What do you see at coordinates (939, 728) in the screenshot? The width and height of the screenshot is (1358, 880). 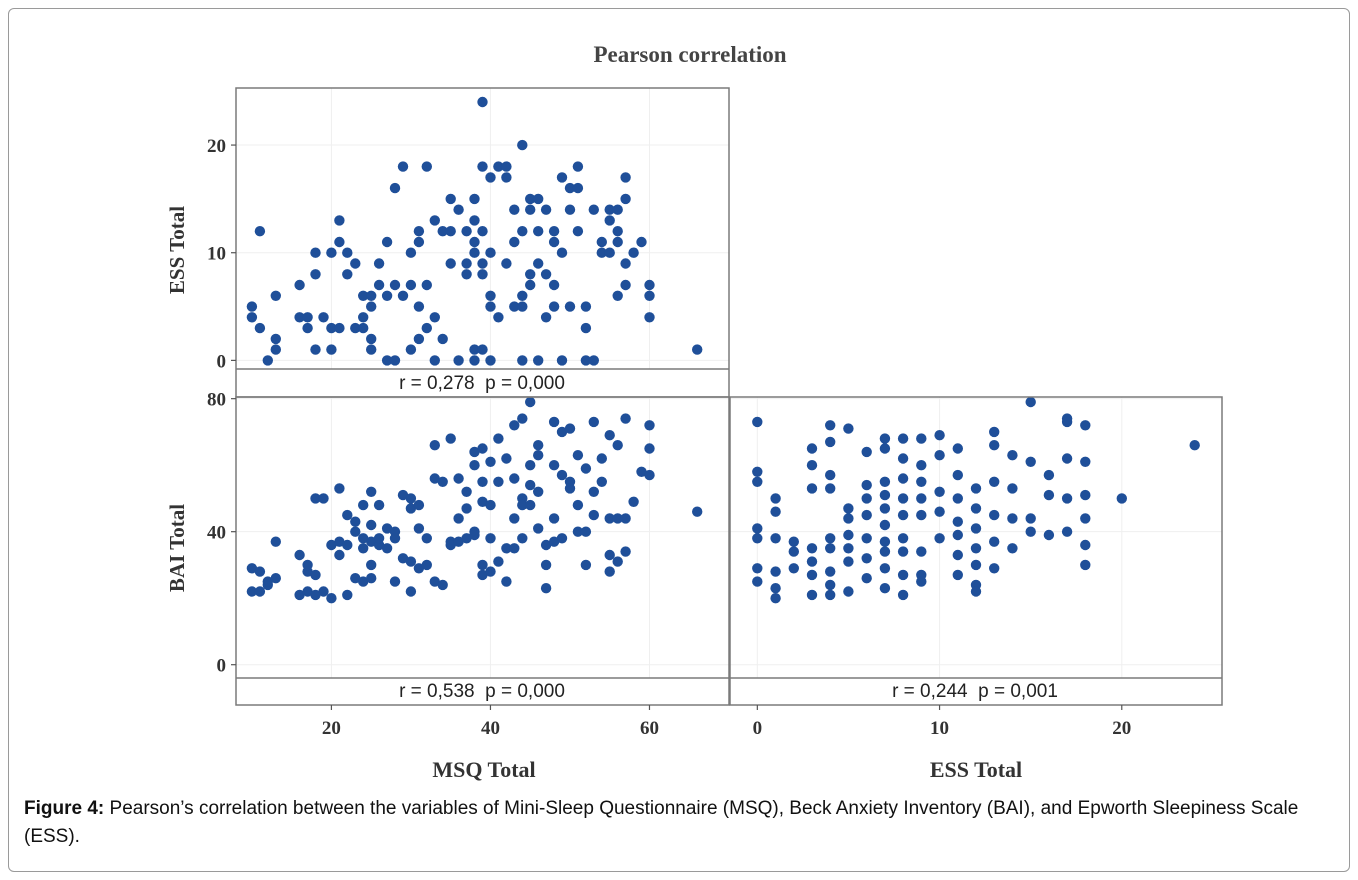 I see `x-tick-label: 10` at bounding box center [939, 728].